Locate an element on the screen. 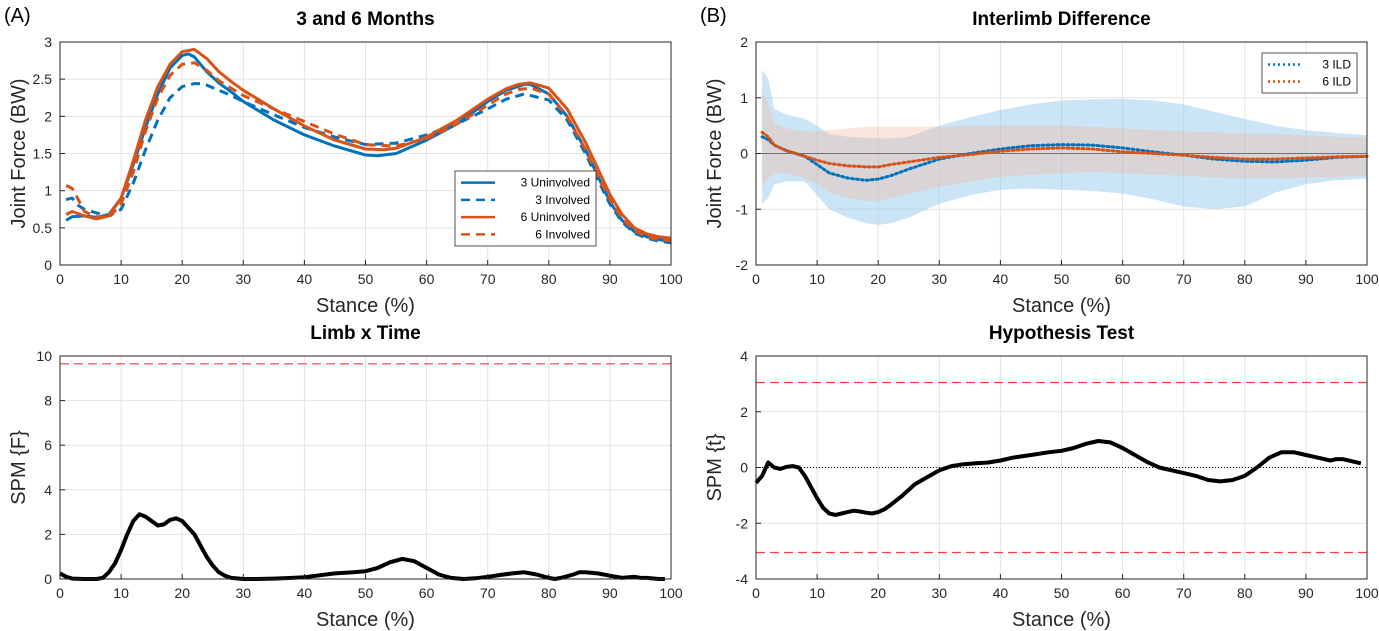 The height and width of the screenshot is (631, 1379). y-tick-label: -4 is located at coordinates (742, 579).